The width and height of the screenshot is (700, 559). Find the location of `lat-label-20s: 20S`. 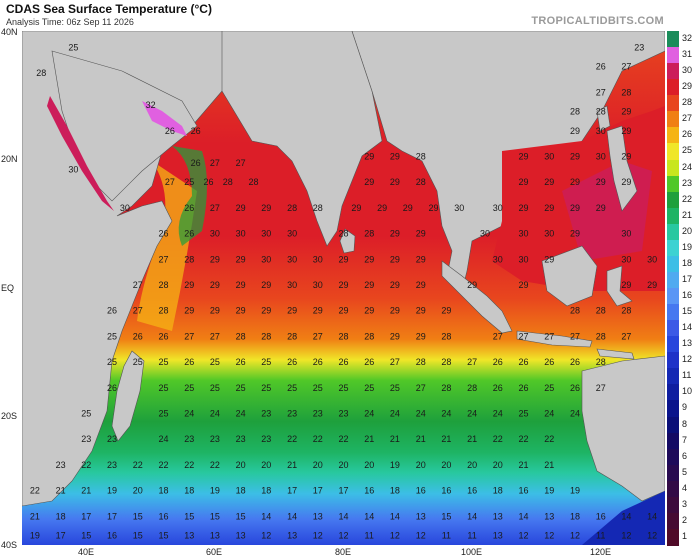

lat-label-20s: 20S is located at coordinates (9, 416).